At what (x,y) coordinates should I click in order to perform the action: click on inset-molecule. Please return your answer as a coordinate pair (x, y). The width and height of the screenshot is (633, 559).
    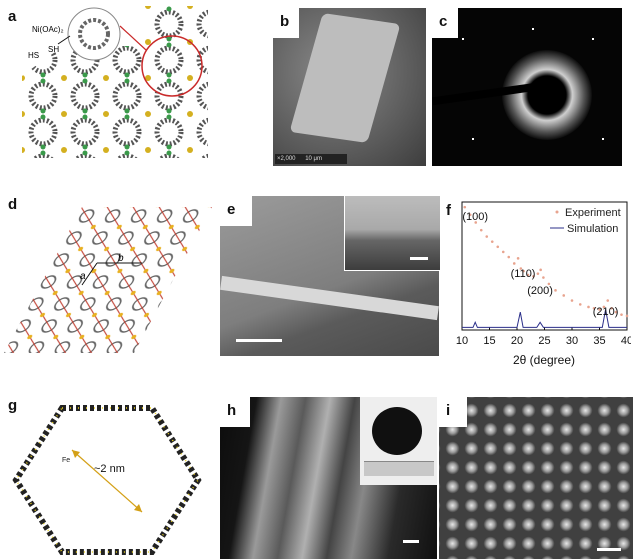
    Looking at the image, I should click on (94, 34).